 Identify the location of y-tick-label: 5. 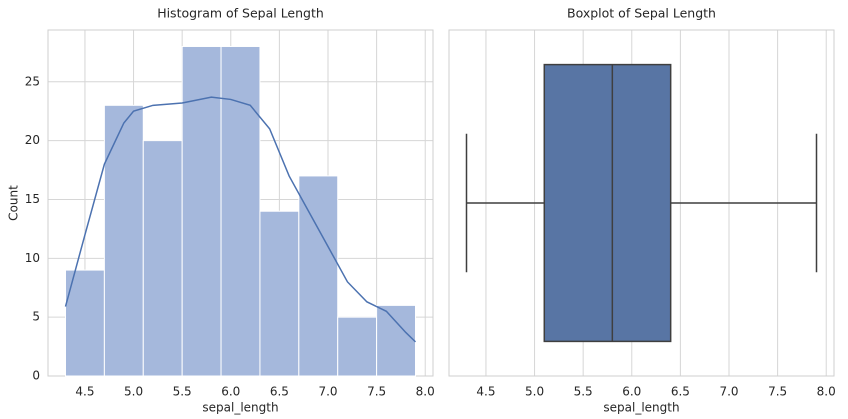
(36, 317).